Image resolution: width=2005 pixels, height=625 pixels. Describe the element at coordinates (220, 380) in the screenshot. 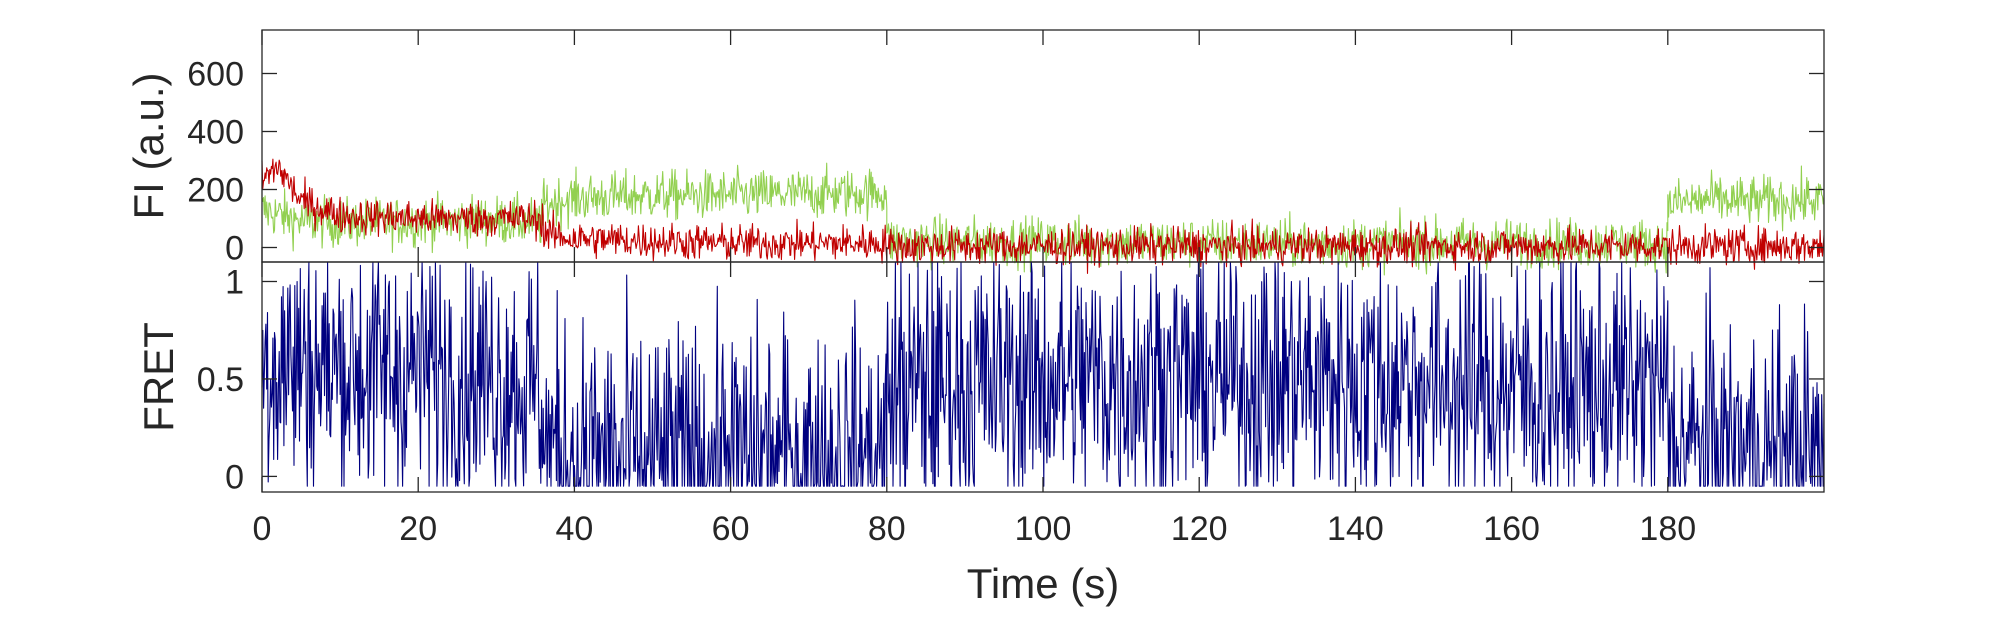

I see `fret-y-tick-label: 0.5` at that location.